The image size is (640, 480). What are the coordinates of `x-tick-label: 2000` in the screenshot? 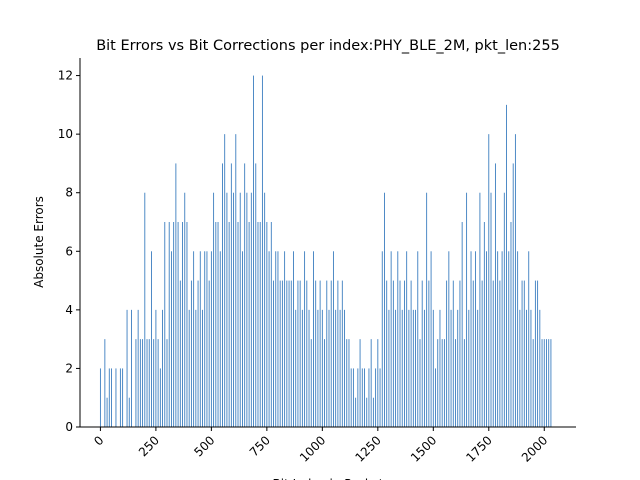 It's located at (534, 448).